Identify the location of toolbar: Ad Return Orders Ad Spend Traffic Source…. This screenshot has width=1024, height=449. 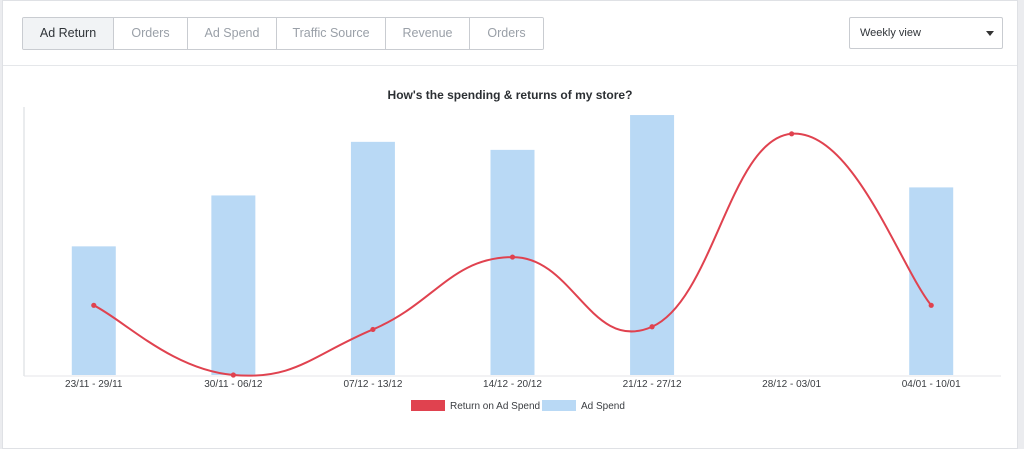
(510, 33).